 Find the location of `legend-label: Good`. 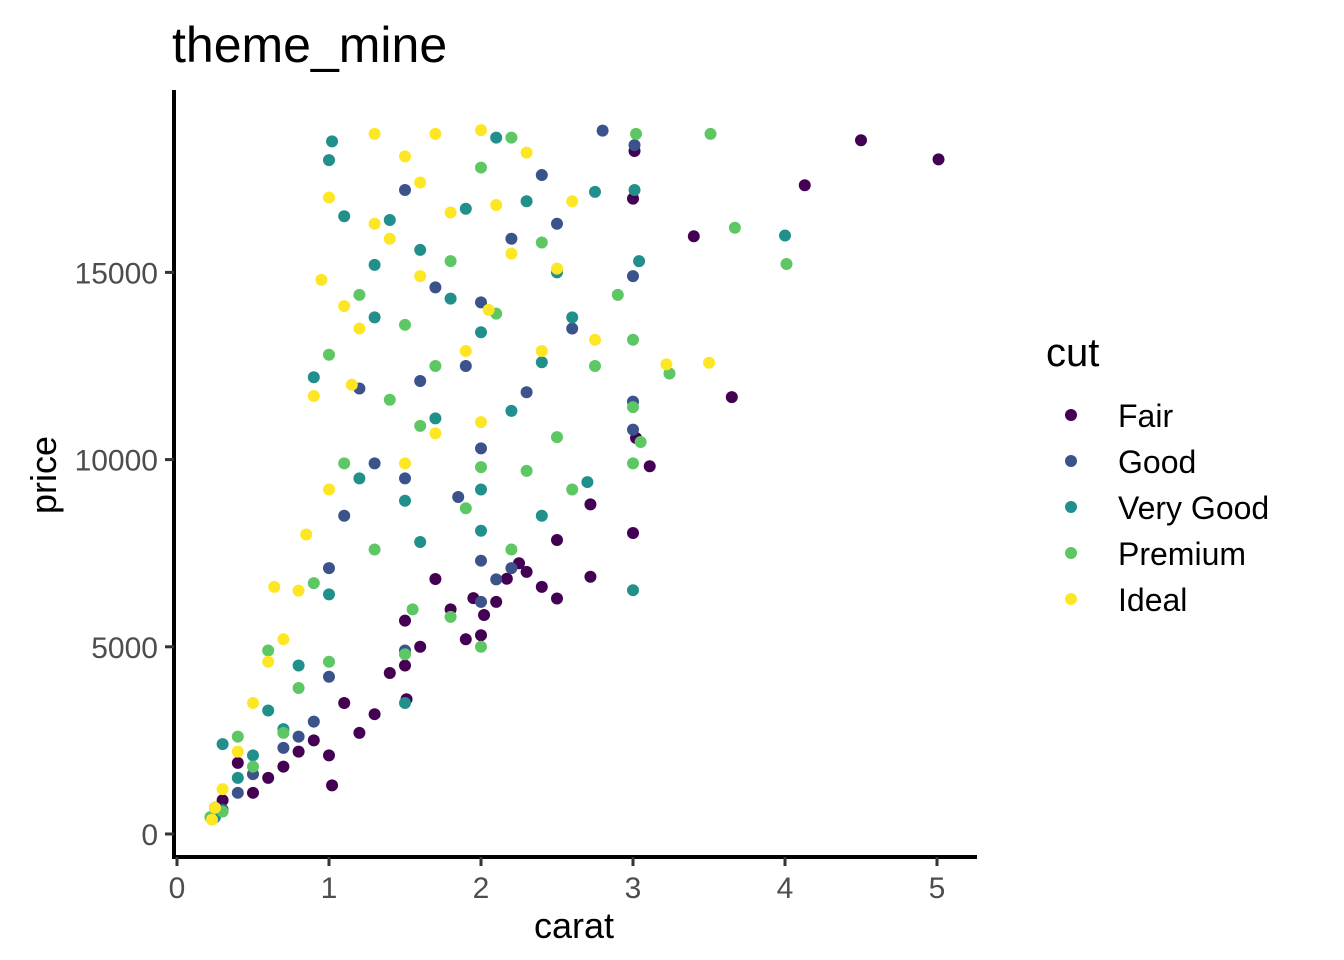

legend-label: Good is located at coordinates (1157, 462).